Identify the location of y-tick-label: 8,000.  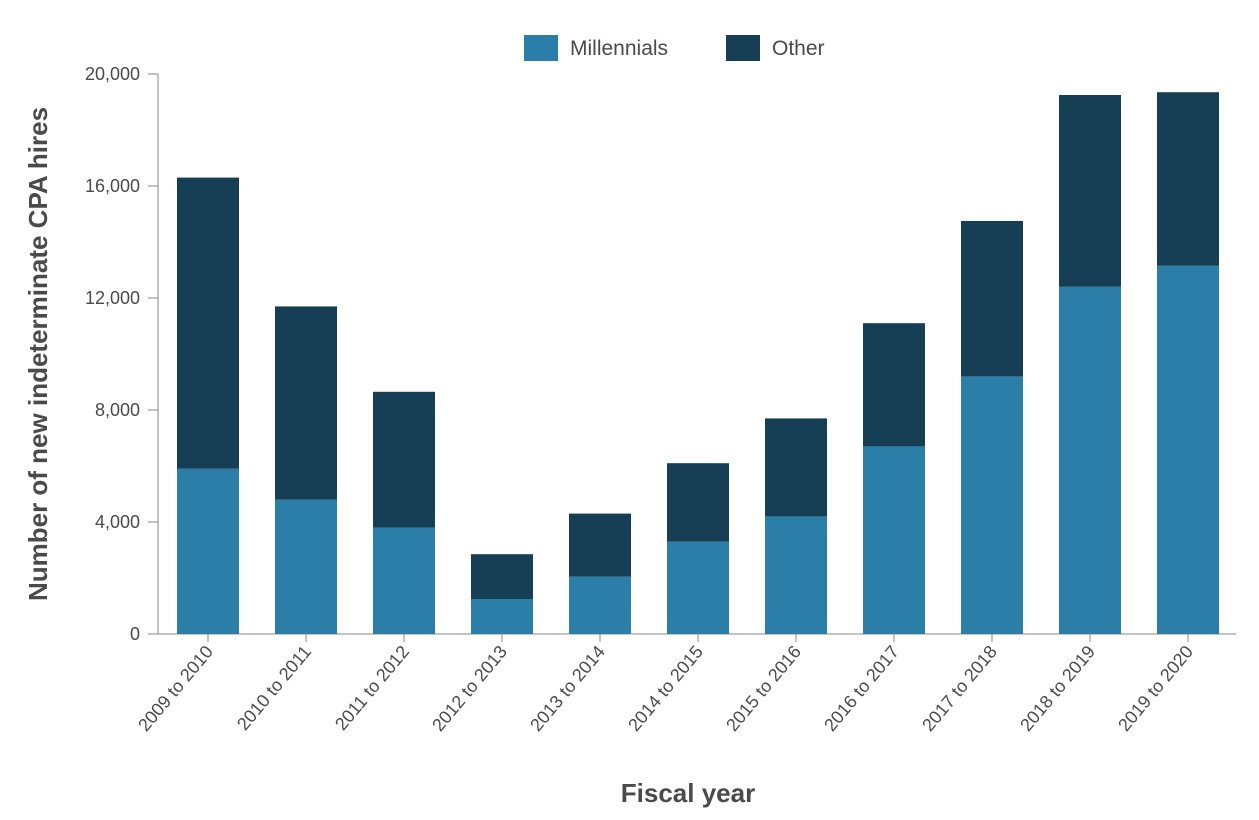
(117, 410).